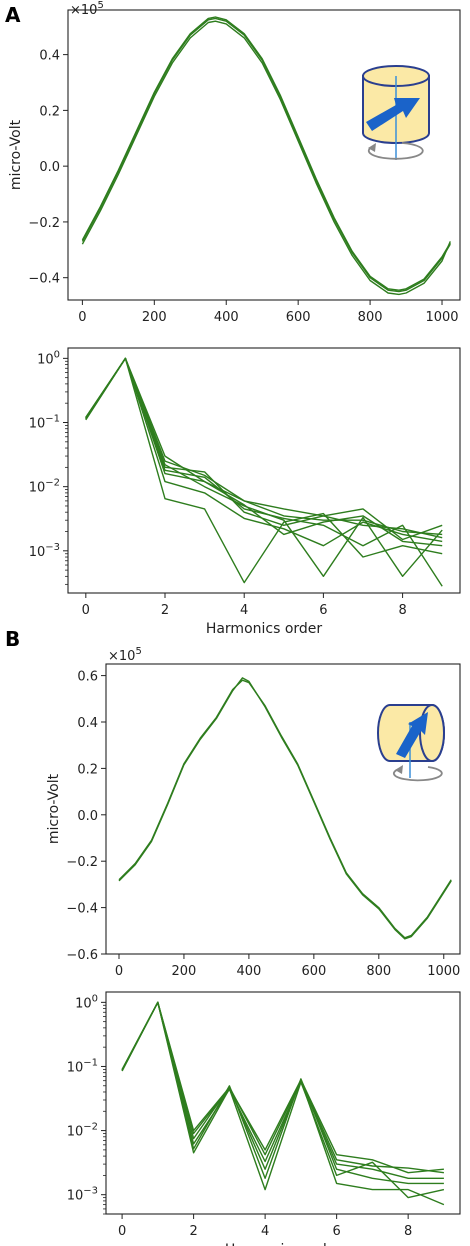 The width and height of the screenshot is (470, 1246). What do you see at coordinates (125, 655) in the screenshot?
I see `b-signal-multiplier: ×10⁵` at bounding box center [125, 655].